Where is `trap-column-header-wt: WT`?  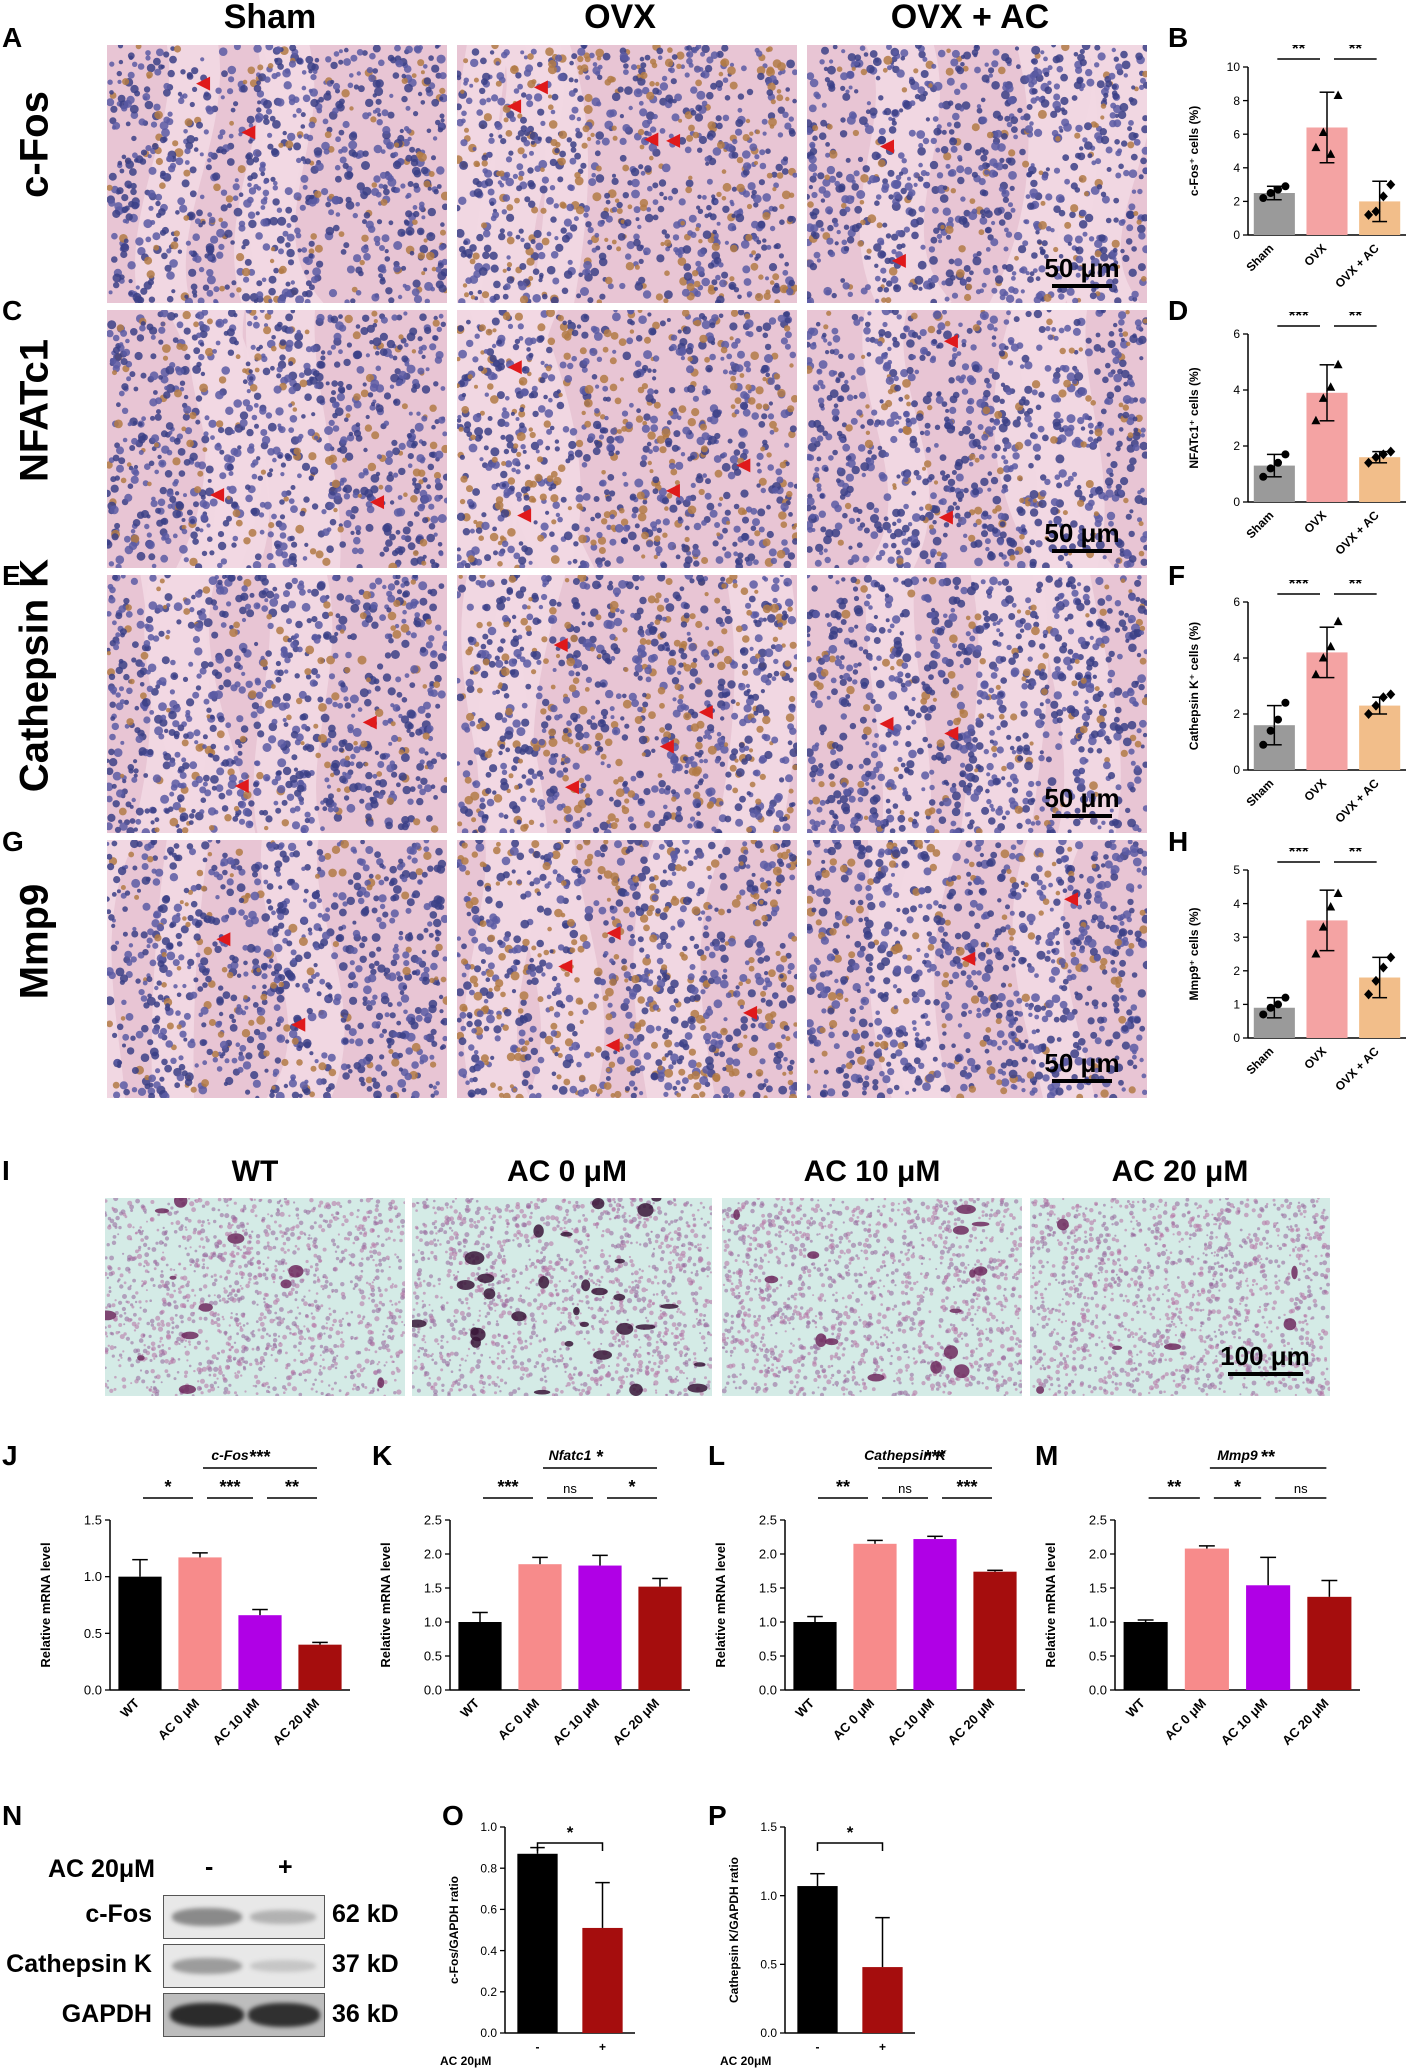 trap-column-header-wt: WT is located at coordinates (255, 1171).